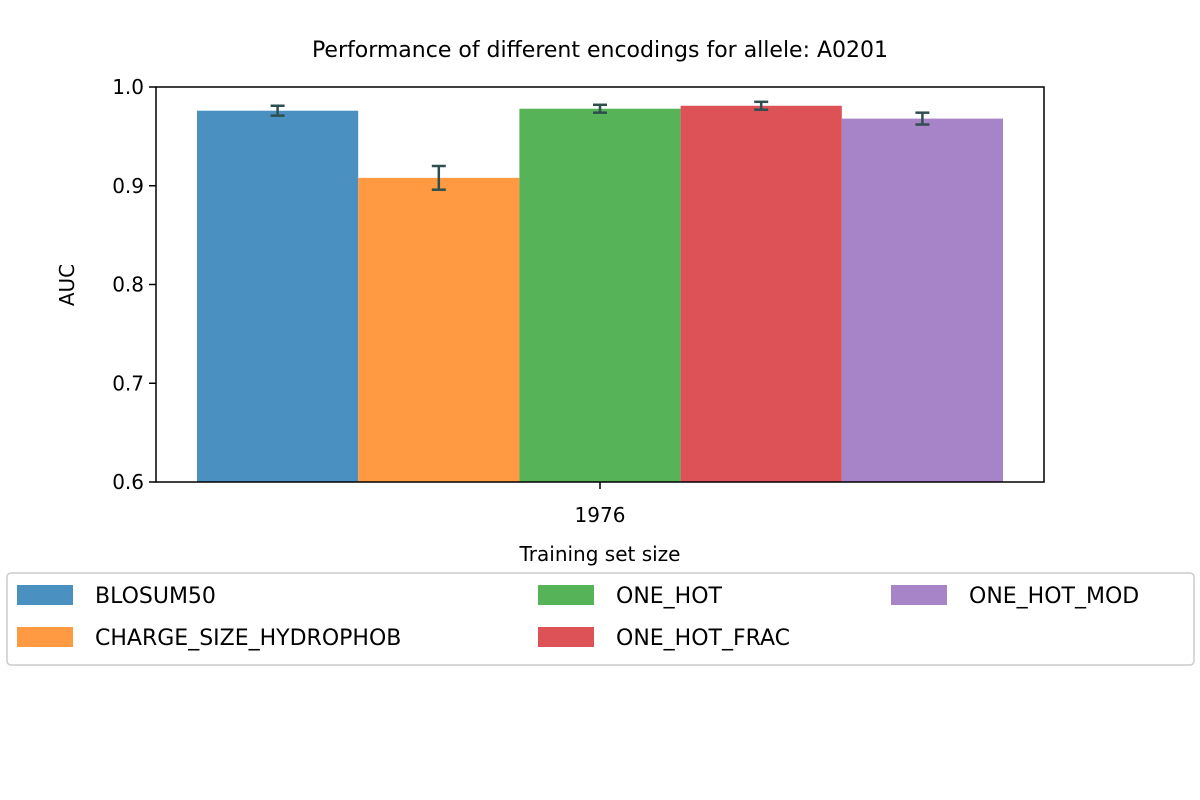 The image size is (1200, 800). What do you see at coordinates (155, 596) in the screenshot?
I see `legend-label: BLOSUM50` at bounding box center [155, 596].